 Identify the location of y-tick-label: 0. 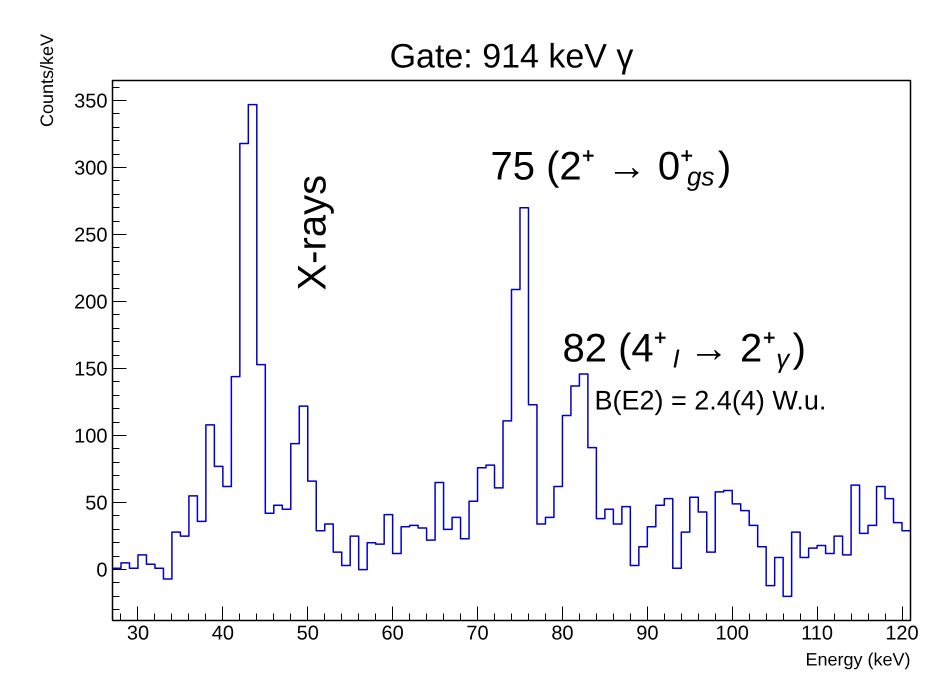
(102, 571).